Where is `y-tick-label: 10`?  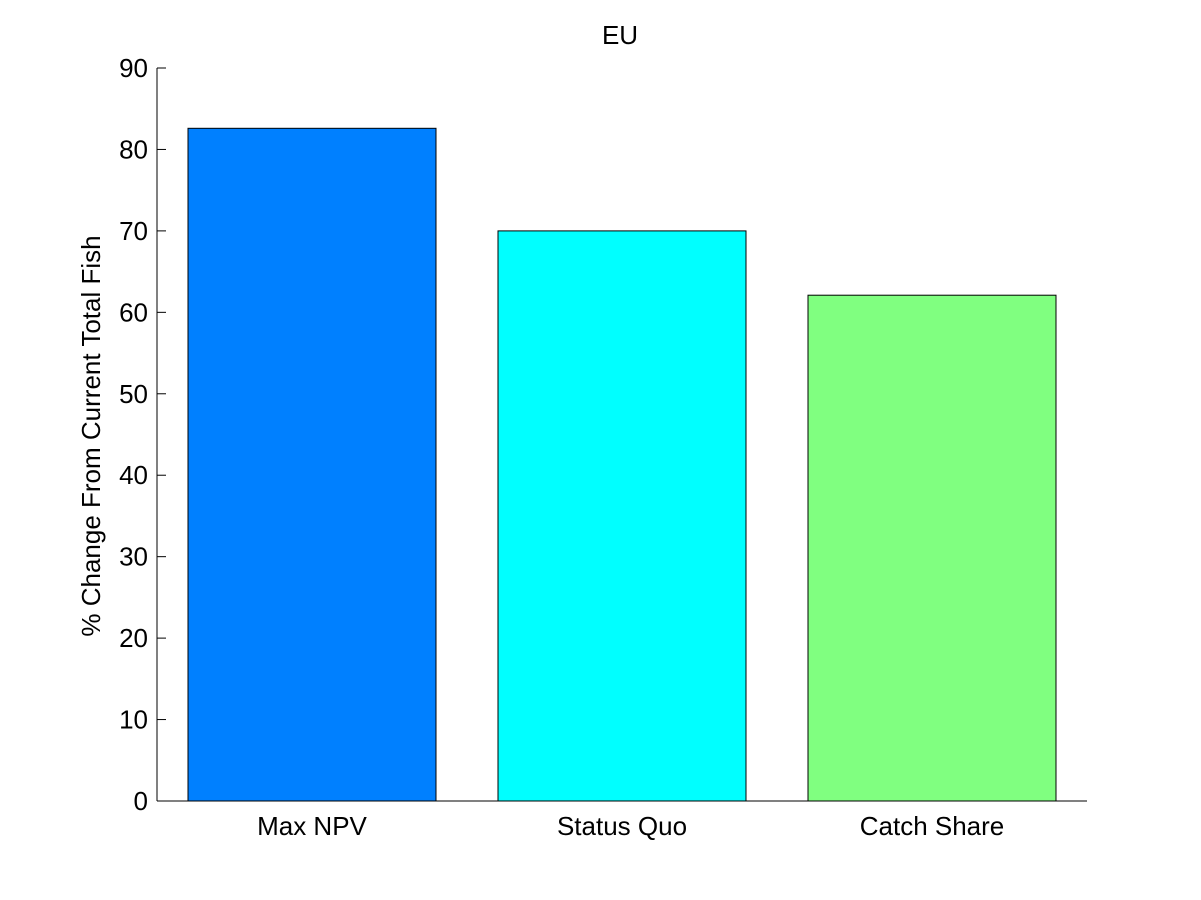
y-tick-label: 10 is located at coordinates (133, 720).